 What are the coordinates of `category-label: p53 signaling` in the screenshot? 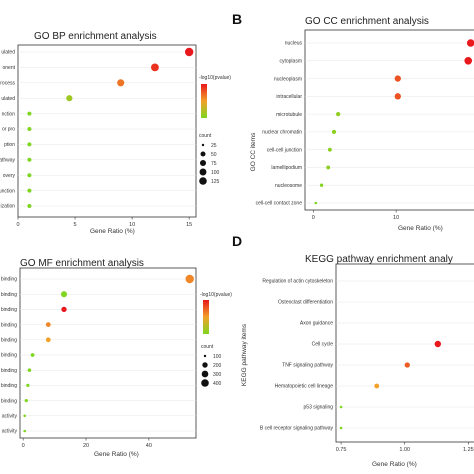 It's located at (319, 408).